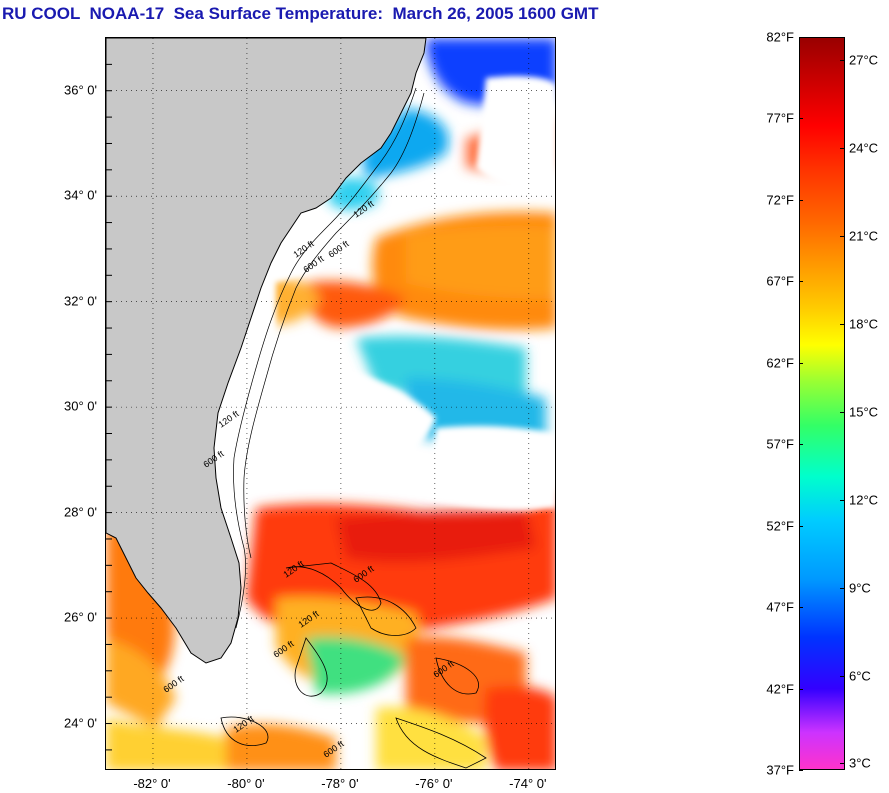 The image size is (889, 793). I want to click on fahrenheit-tick-label: 57°F, so click(780, 444).